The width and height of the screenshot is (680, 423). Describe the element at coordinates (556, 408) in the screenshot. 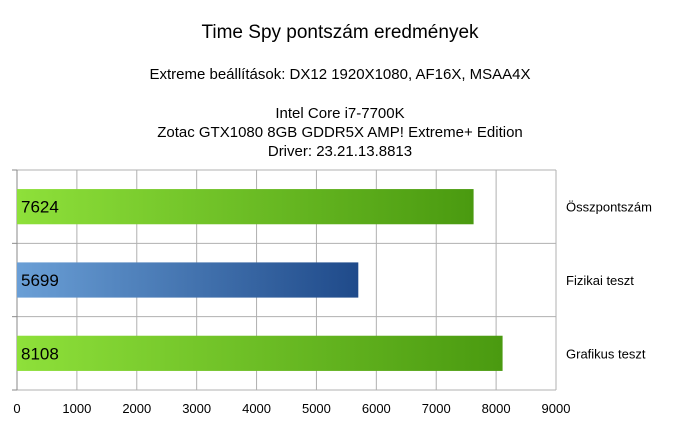

I see `x-tick-label: 9000` at that location.